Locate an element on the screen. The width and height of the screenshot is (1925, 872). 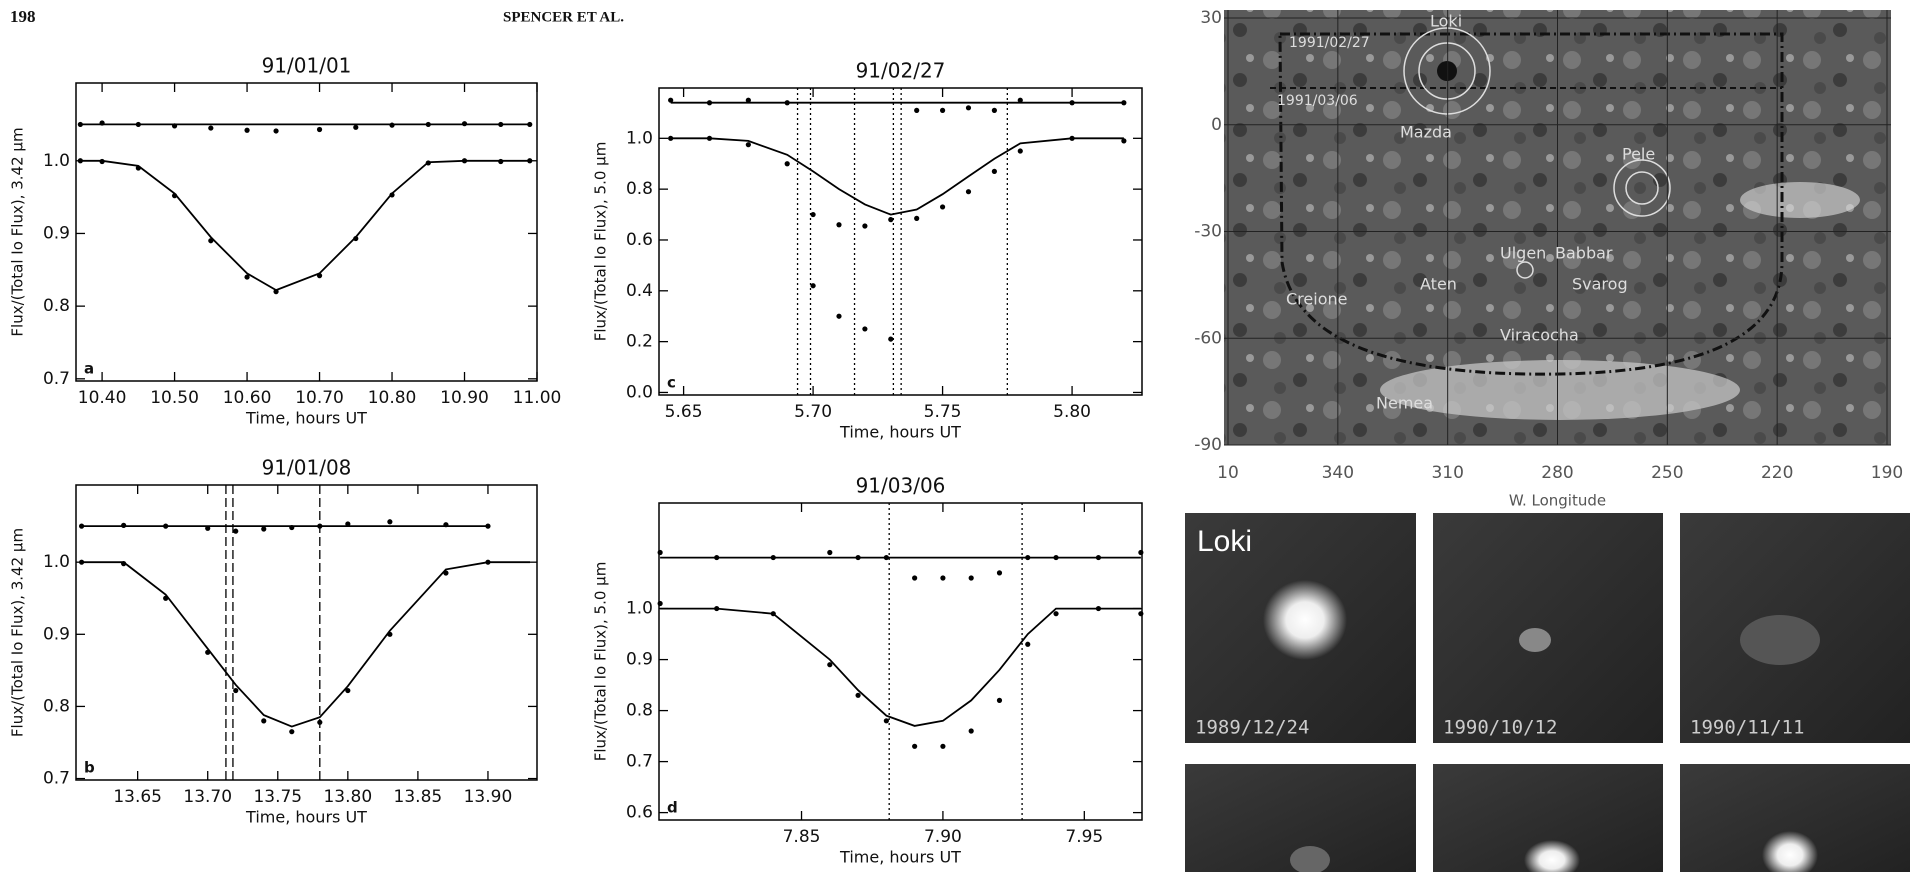
image-date: 1990/10/12 is located at coordinates (1500, 728).